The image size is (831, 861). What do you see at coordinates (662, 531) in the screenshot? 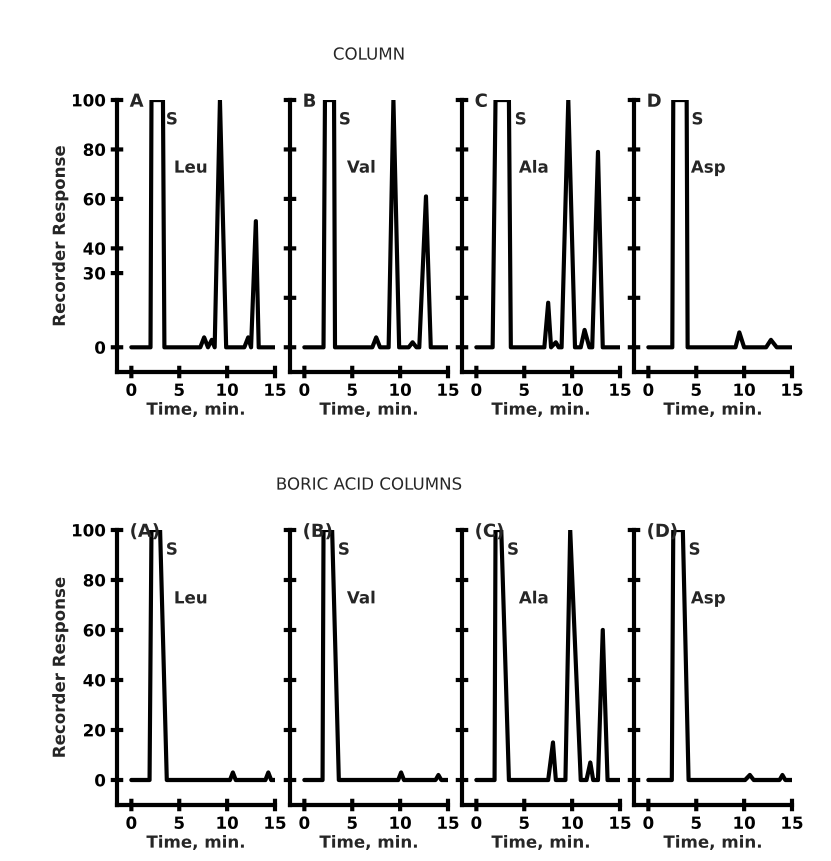
I see `chart-title: (D)` at bounding box center [662, 531].